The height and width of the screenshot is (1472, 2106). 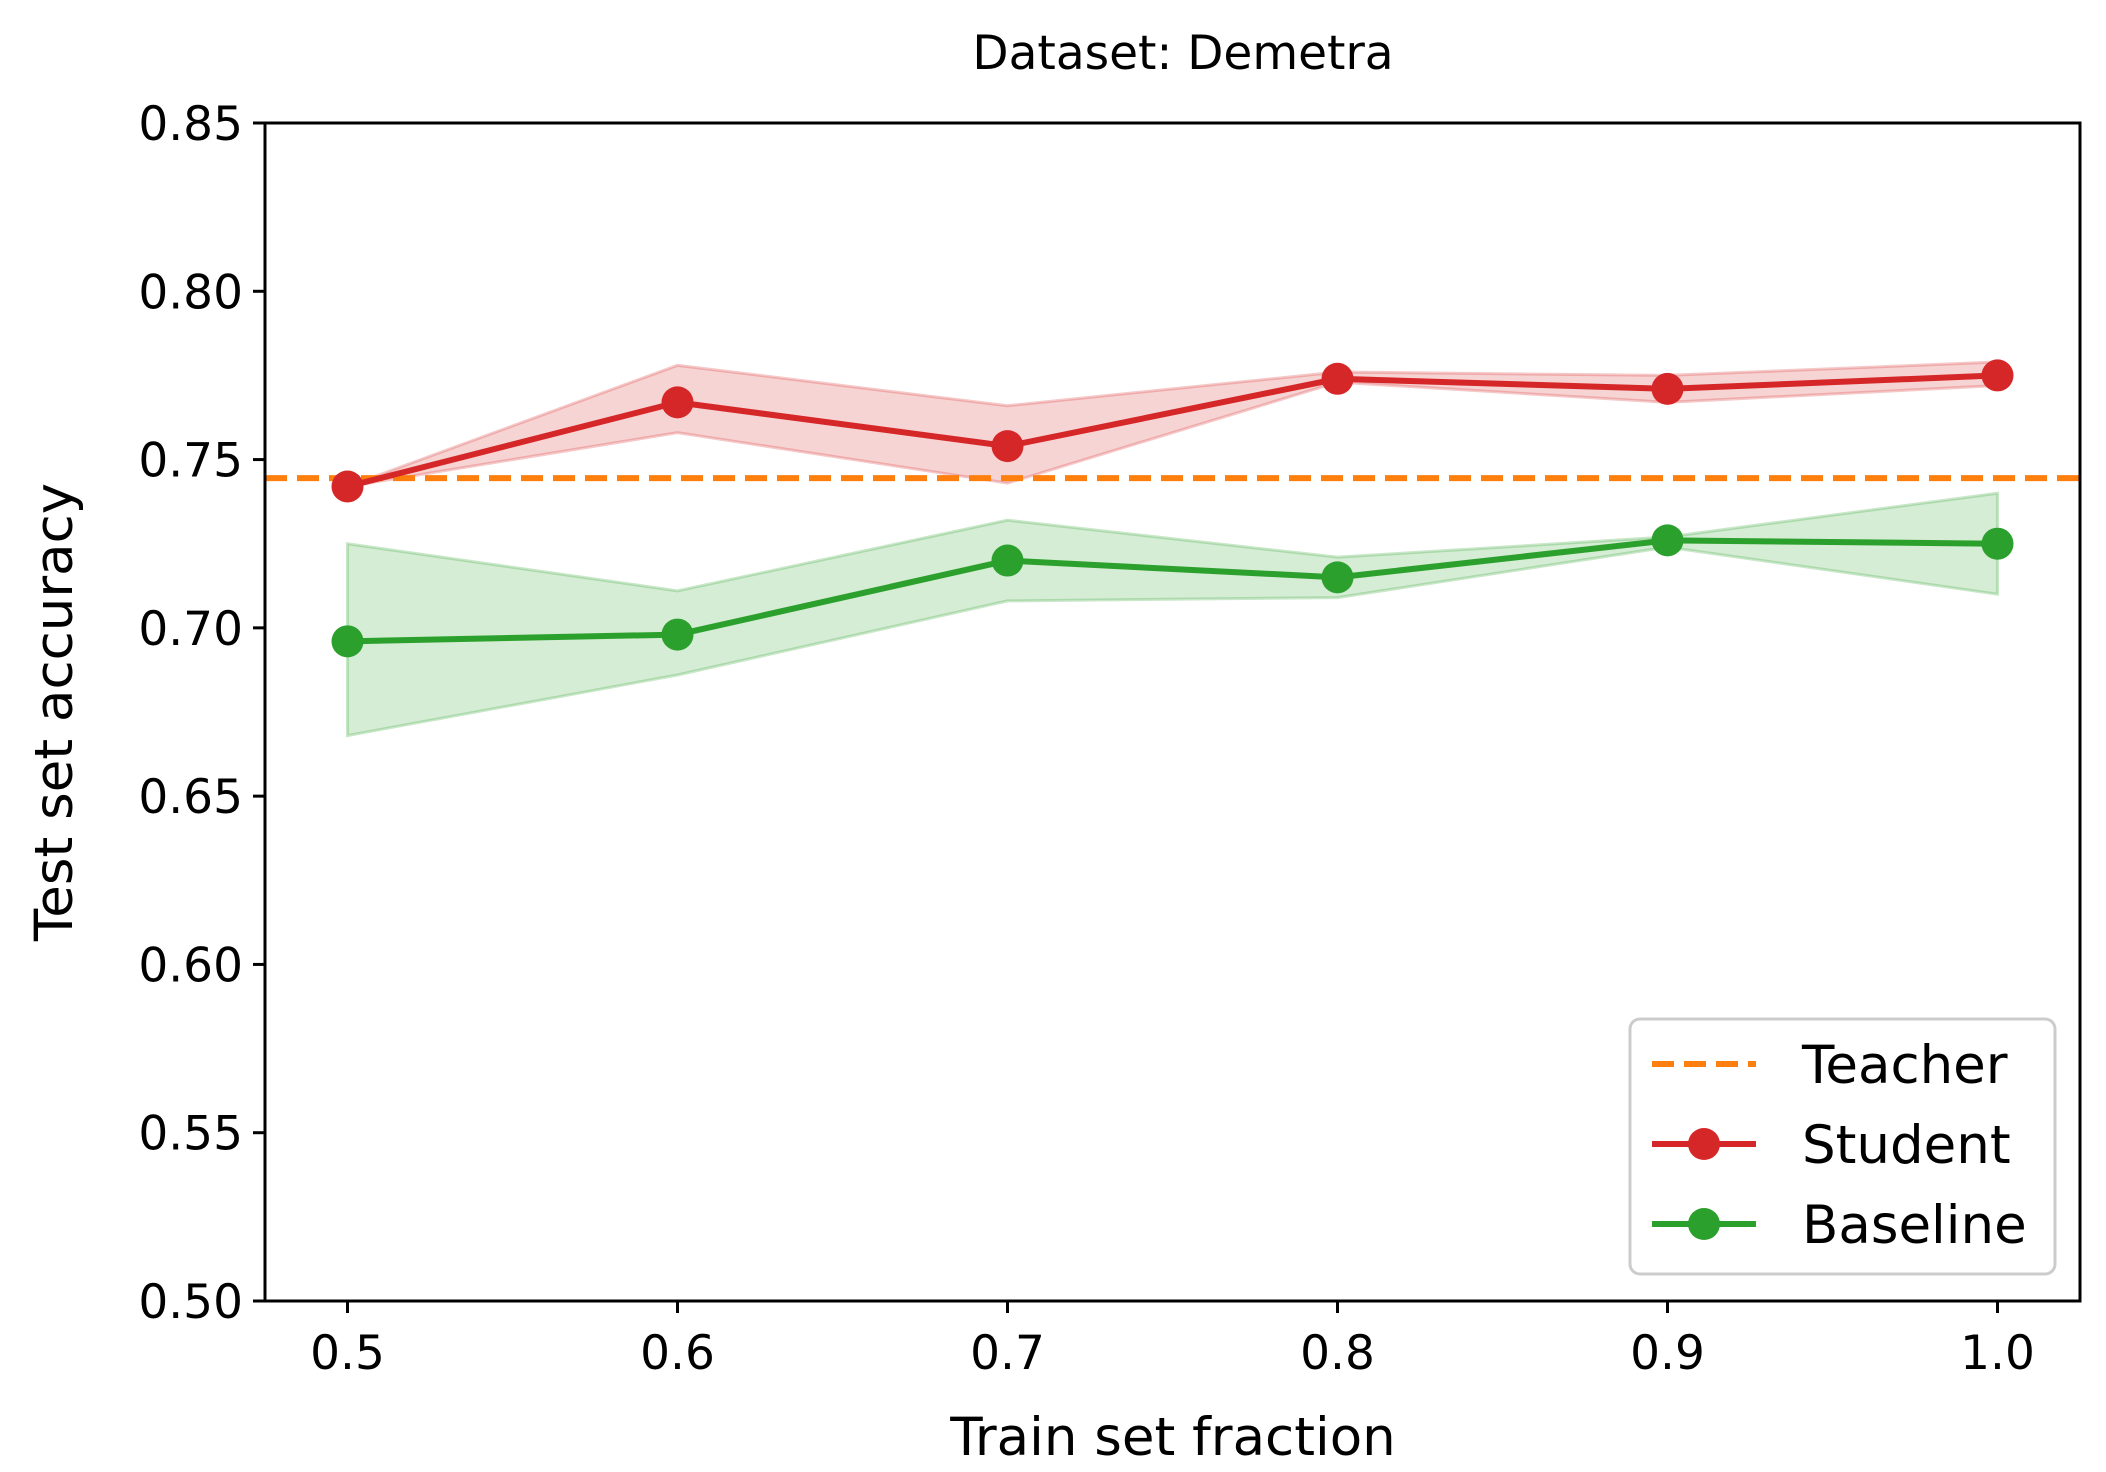 I want to click on baseline-point-0.7, so click(x=1007, y=560).